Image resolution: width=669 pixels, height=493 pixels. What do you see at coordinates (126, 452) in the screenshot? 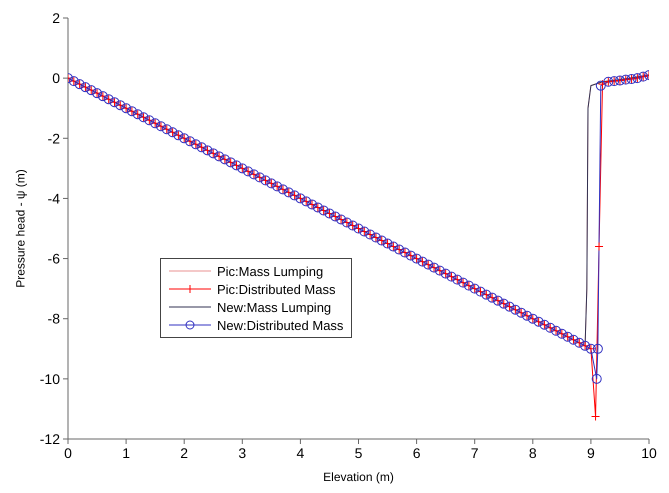
I see `x-tick-label: 1` at bounding box center [126, 452].